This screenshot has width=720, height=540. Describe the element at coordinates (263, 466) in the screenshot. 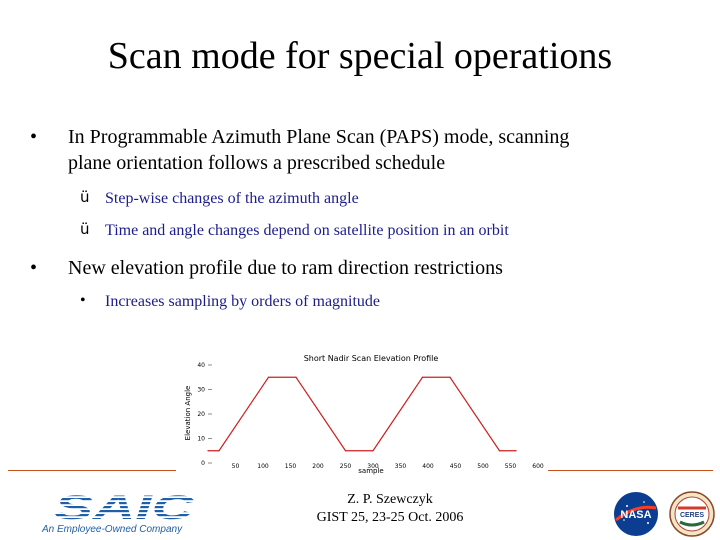

I see `x-tick-label: 100` at that location.